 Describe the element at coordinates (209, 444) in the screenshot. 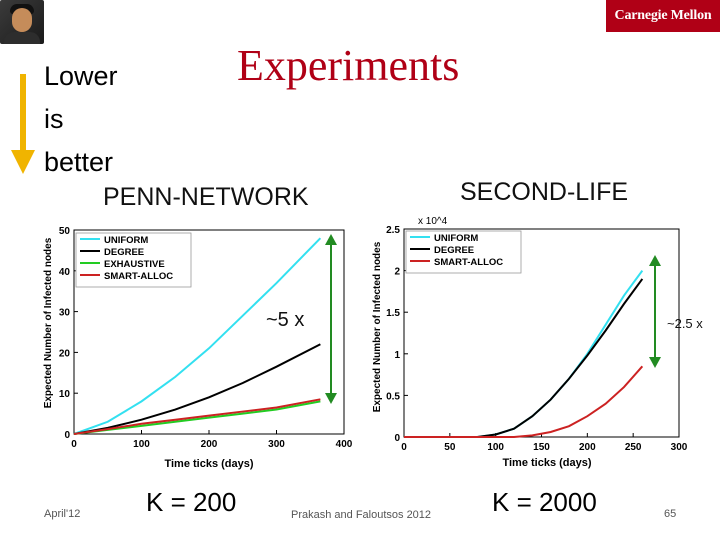

I see `penn-x-tick-label: 200` at that location.